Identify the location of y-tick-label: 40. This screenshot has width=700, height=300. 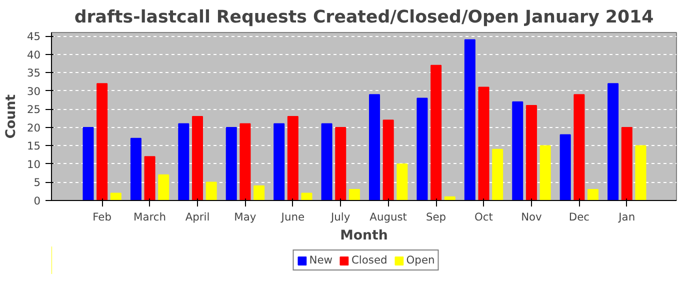
(33, 55).